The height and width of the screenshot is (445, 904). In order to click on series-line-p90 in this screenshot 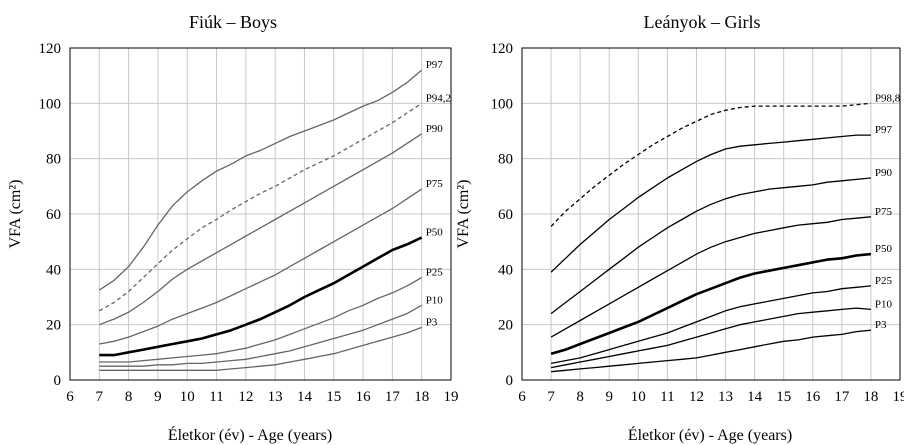, I will do `click(710, 246)`.